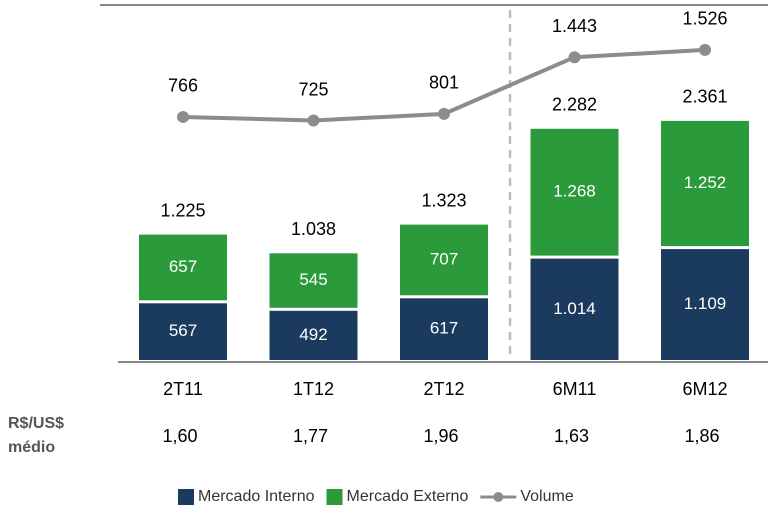 This screenshot has height=511, width=768. Describe the element at coordinates (704, 97) in the screenshot. I see `total-label: 2.361` at that location.